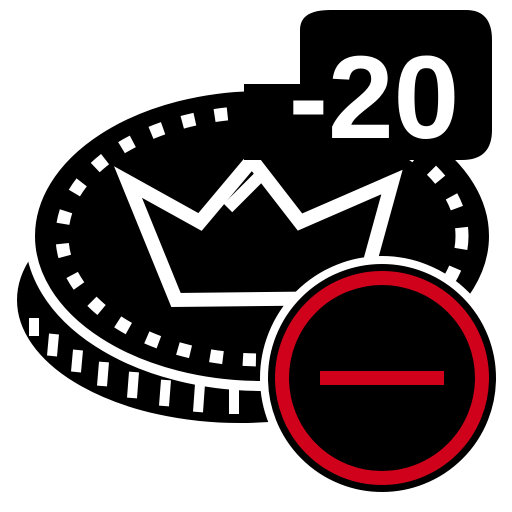  Describe the element at coordinates (134, 366) in the screenshot. I see `coin-edge-ridges` at that location.